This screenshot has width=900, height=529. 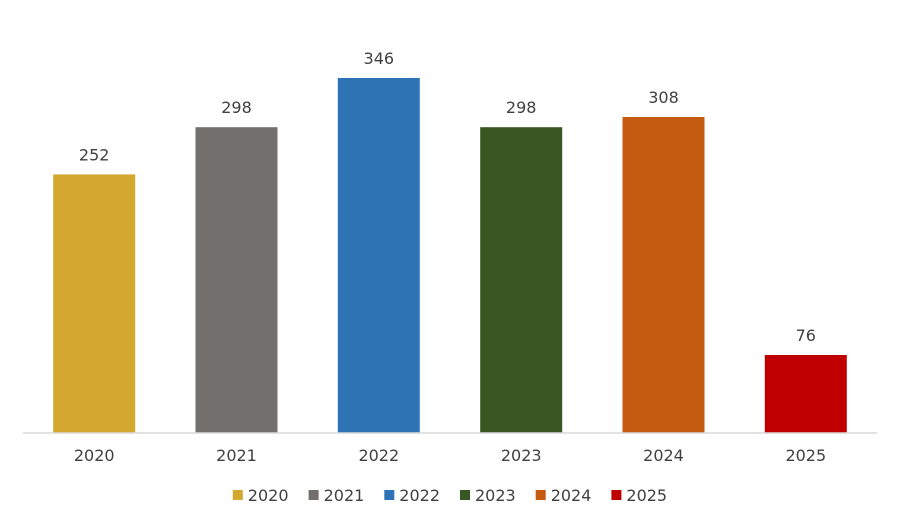 I want to click on legend-label-2023: 2023, so click(x=495, y=495).